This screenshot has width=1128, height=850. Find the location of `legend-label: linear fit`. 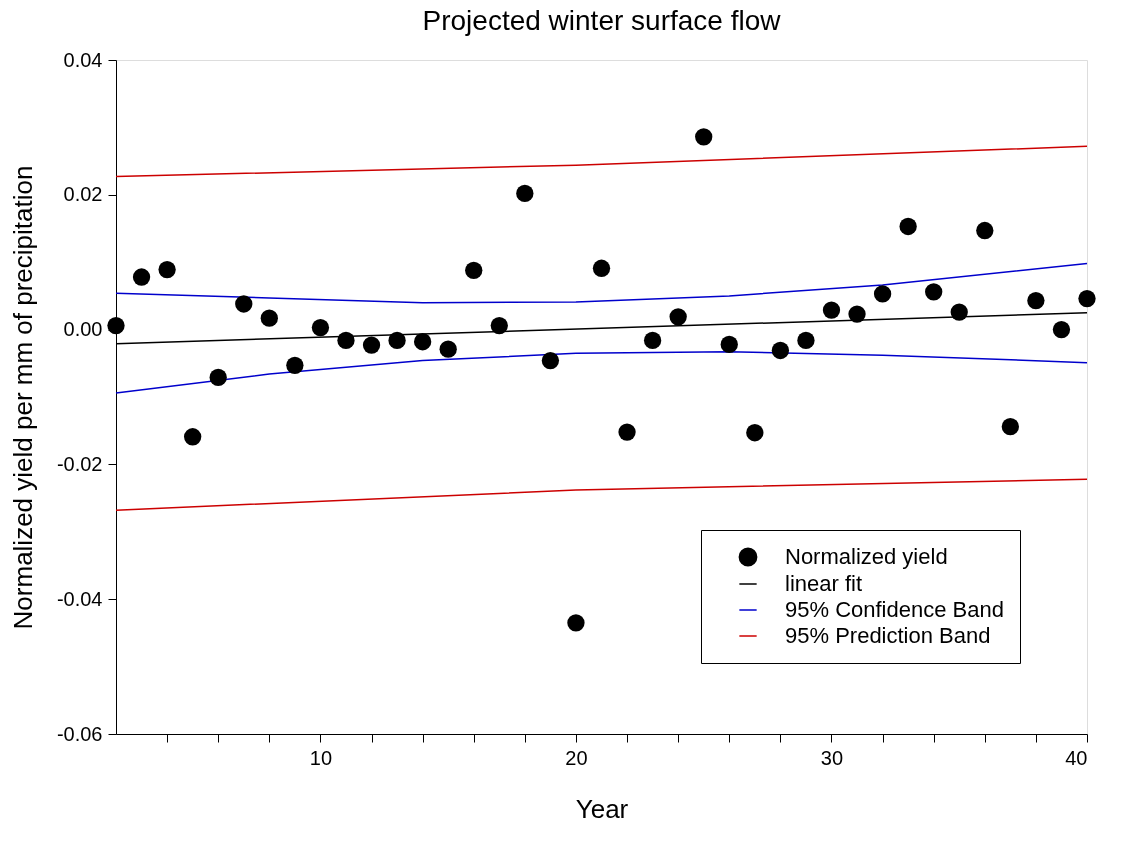

legend-label: linear fit is located at coordinates (824, 583).